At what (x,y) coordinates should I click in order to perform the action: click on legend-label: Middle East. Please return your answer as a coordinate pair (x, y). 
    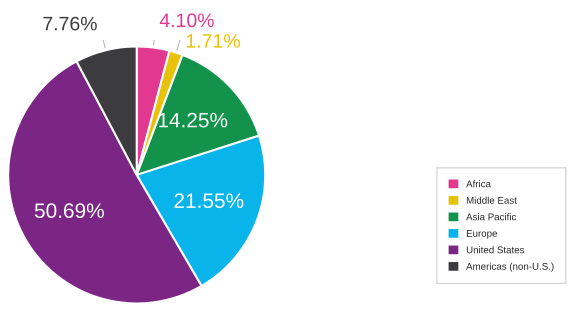
    Looking at the image, I should click on (491, 200).